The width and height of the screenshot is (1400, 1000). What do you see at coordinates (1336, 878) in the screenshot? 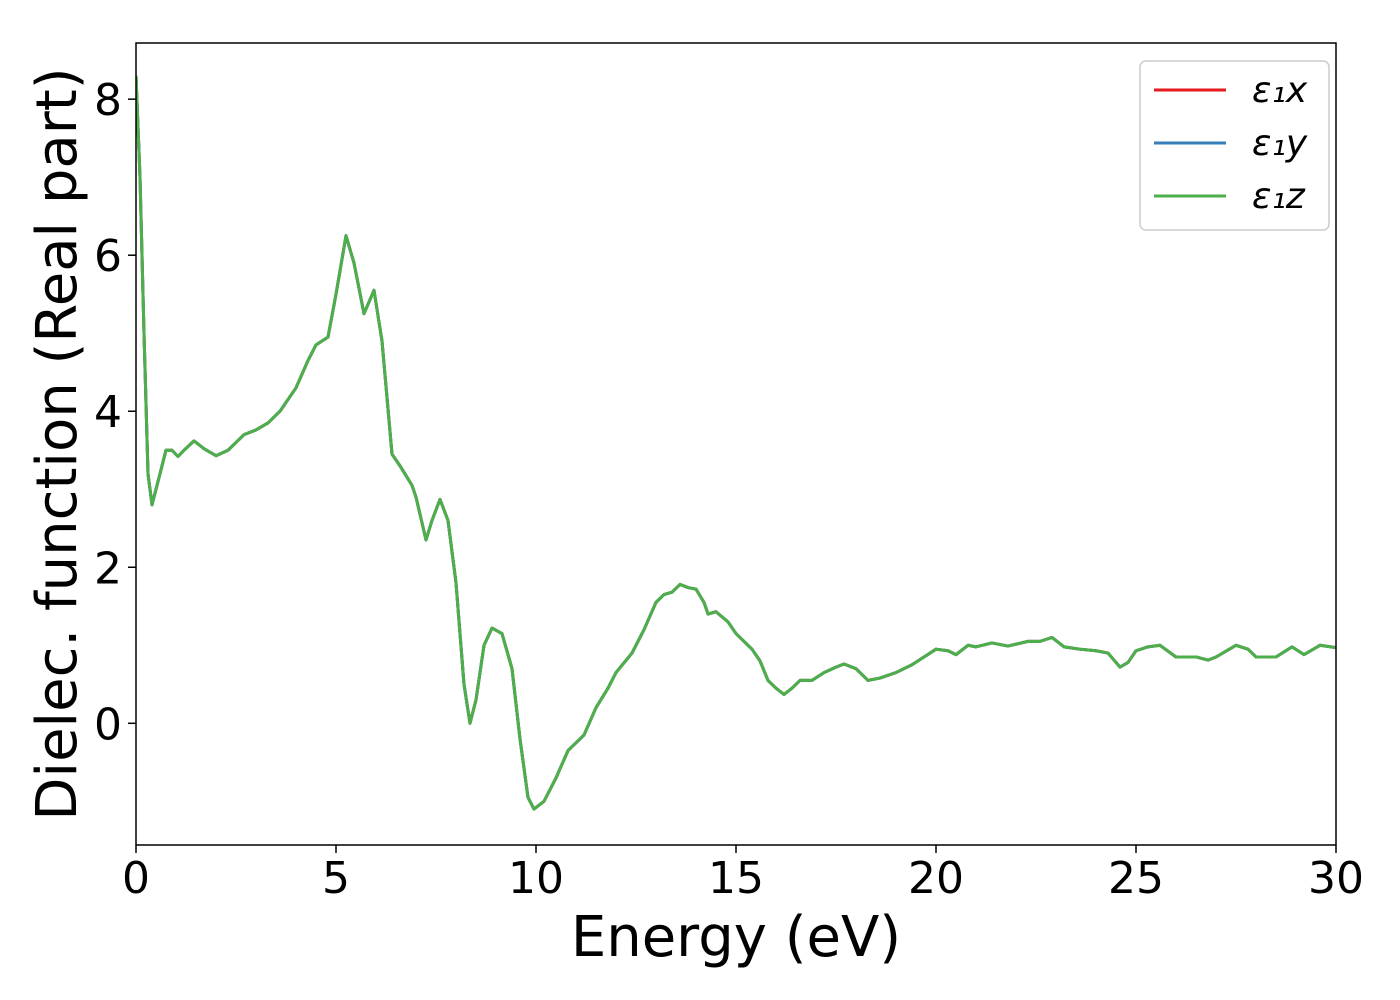
I see `x-tick-label: 30` at bounding box center [1336, 878].